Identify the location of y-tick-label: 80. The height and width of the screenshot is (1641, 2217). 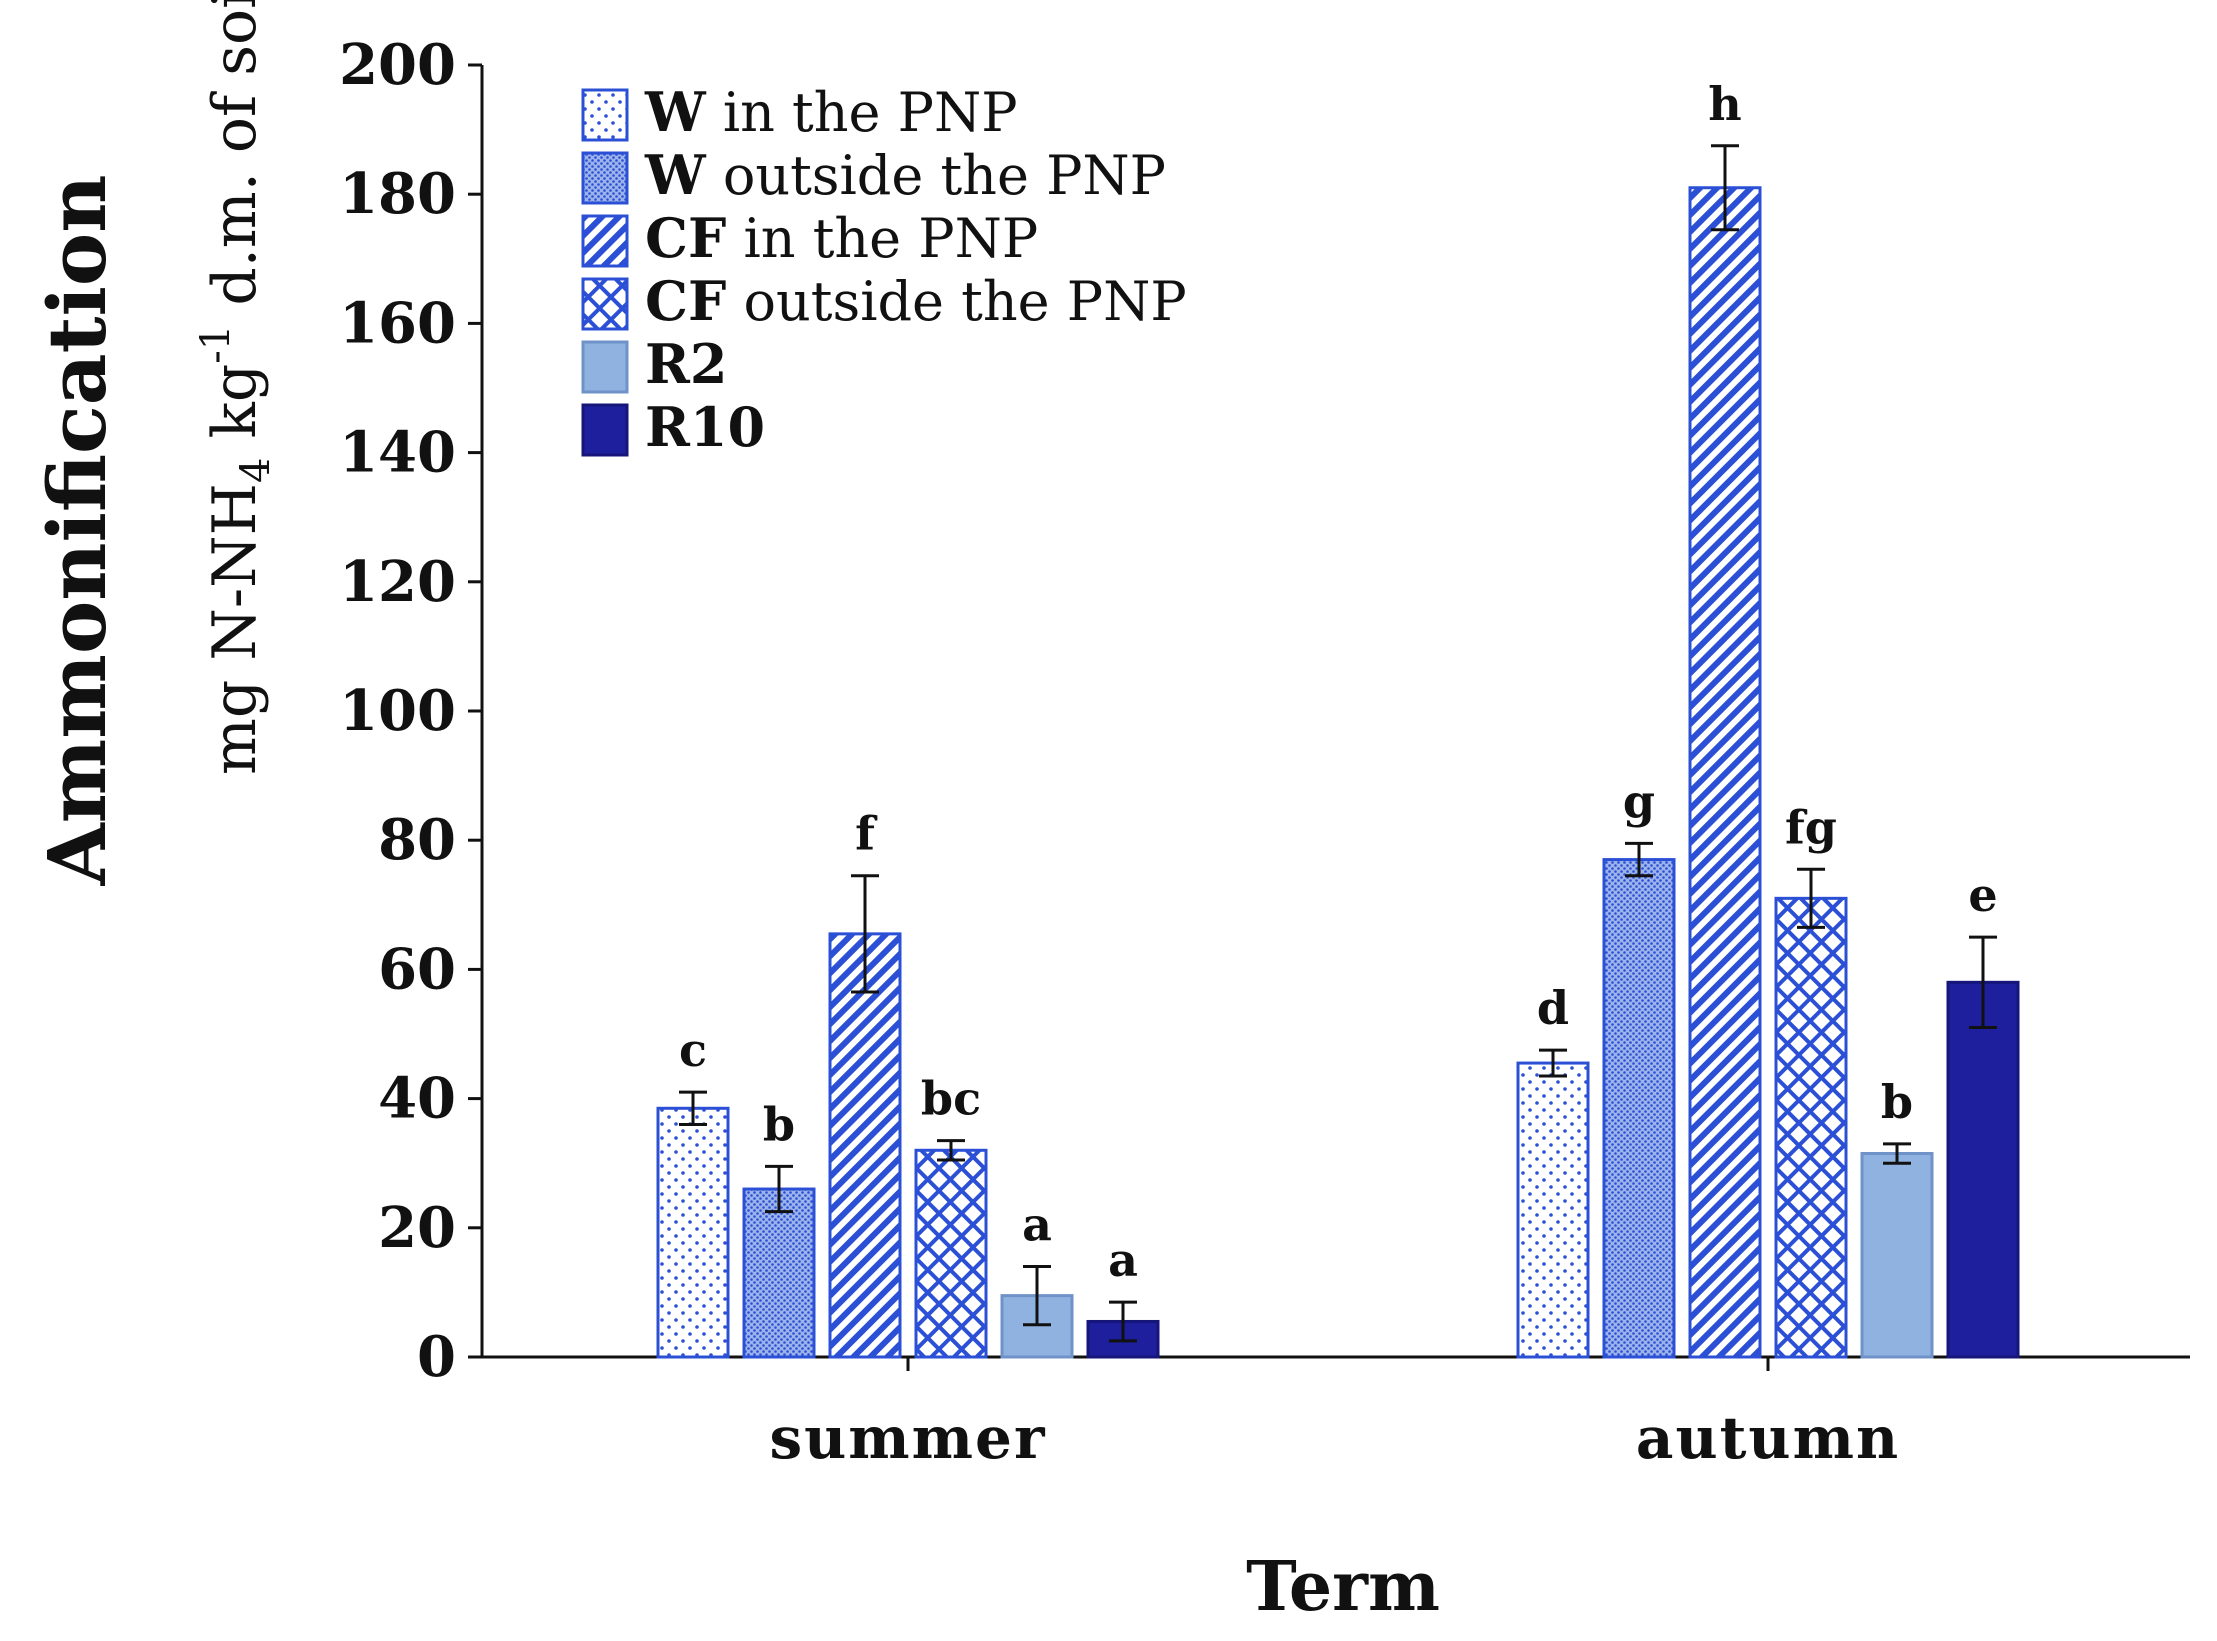
(417, 840).